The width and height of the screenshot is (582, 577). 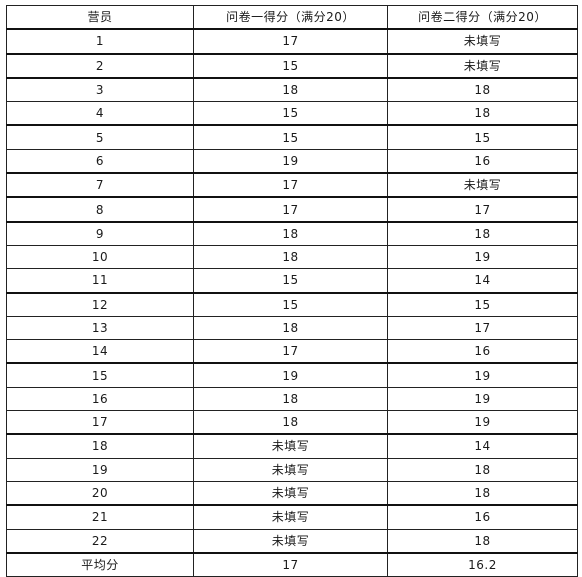 What do you see at coordinates (100, 65) in the screenshot?
I see `camper-cell: 2` at bounding box center [100, 65].